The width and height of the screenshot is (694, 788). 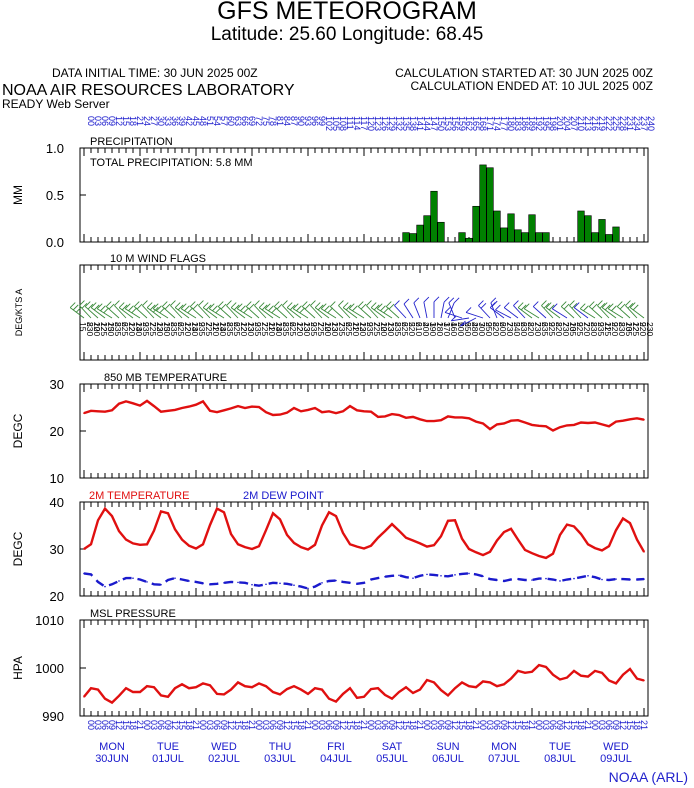 What do you see at coordinates (532, 123) in the screenshot?
I see `top-hour-label: 189` at bounding box center [532, 123].